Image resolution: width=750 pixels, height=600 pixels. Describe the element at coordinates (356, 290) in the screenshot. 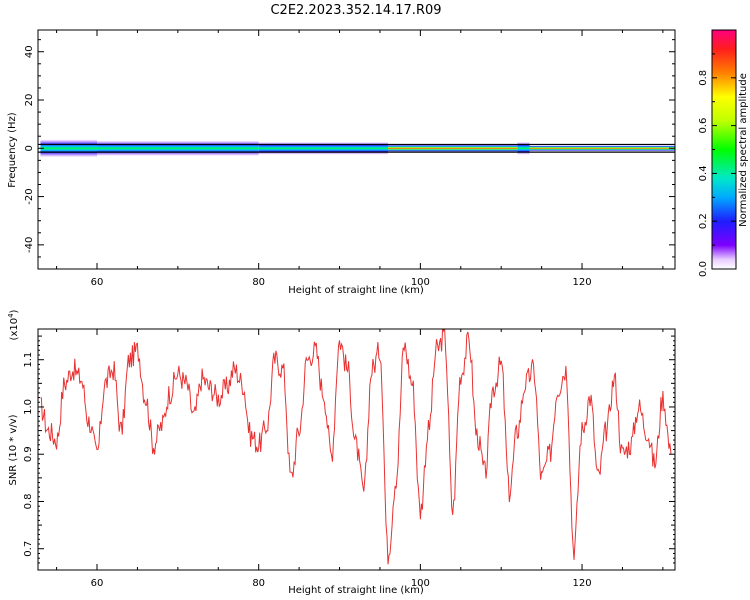

I see `spectrogram-x-axis-label: Height of straight line (km)` at that location.